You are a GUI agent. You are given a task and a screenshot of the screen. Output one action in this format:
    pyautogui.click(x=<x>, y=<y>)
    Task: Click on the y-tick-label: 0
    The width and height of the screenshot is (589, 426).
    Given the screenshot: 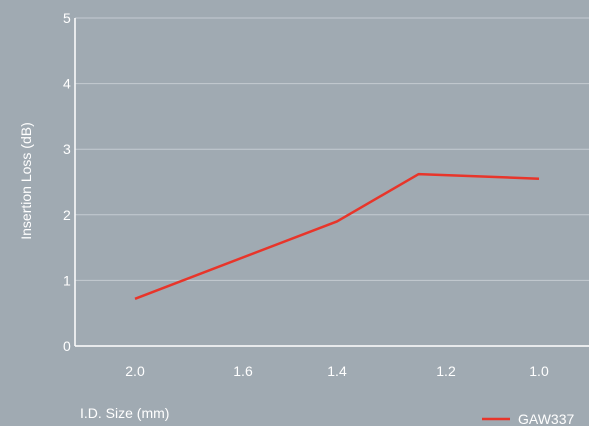 What is the action you would take?
    pyautogui.click(x=67, y=346)
    